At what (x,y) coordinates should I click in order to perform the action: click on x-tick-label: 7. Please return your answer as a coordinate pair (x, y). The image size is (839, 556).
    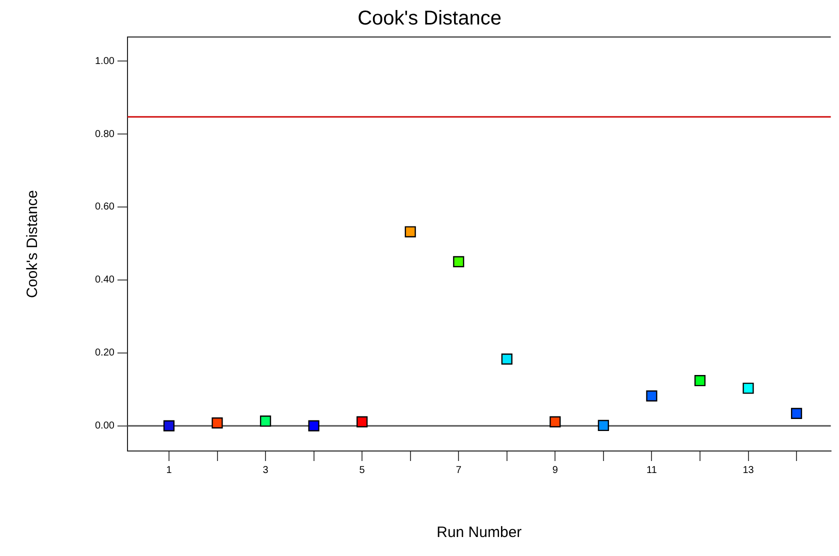
    Looking at the image, I should click on (459, 470).